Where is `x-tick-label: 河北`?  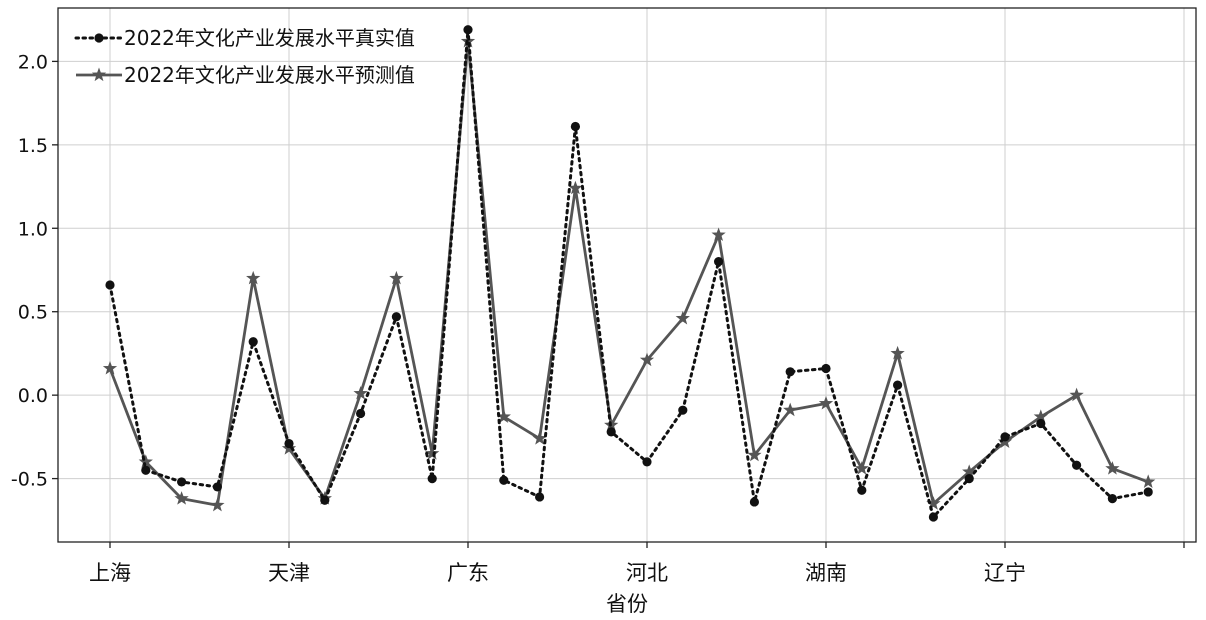 x-tick-label: 河北 is located at coordinates (647, 573).